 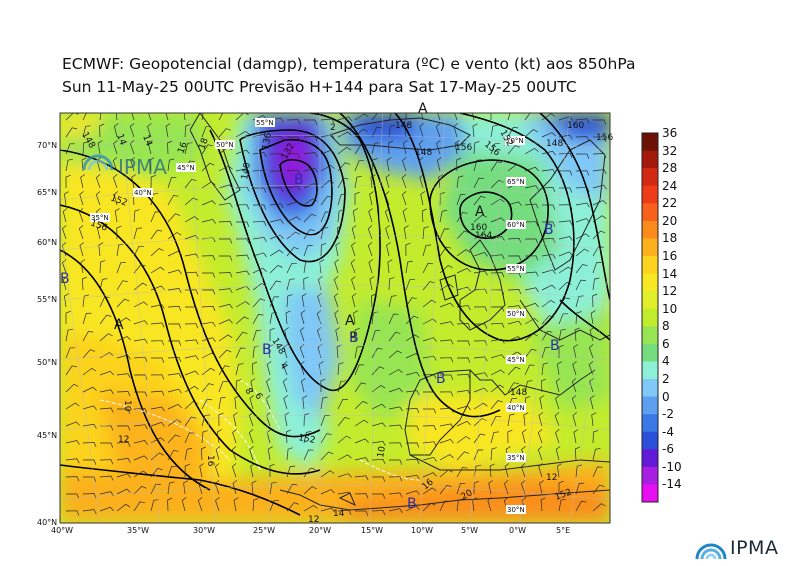 What do you see at coordinates (516, 360) in the screenshot?
I see `inner-lat-label: 45°N` at bounding box center [516, 360].